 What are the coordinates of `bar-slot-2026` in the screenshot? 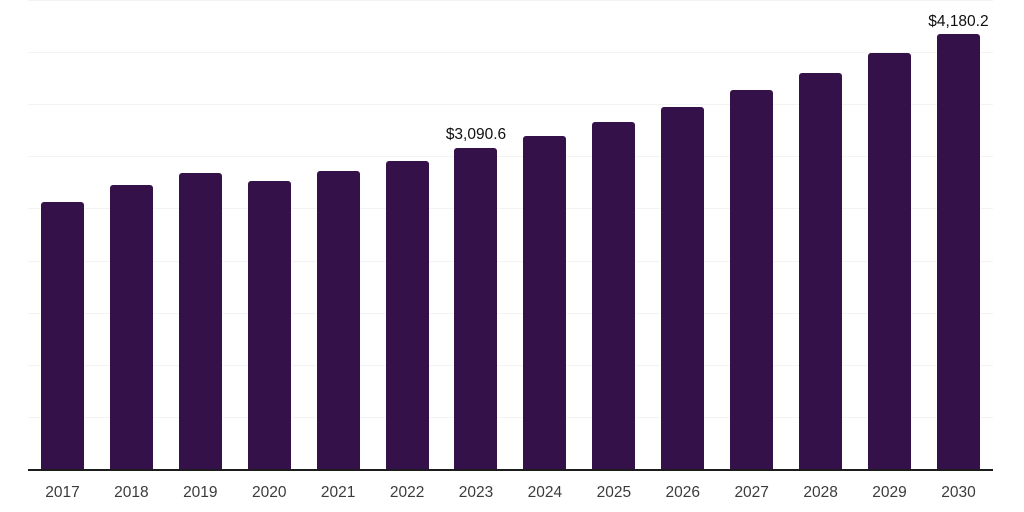 It's located at (682, 235).